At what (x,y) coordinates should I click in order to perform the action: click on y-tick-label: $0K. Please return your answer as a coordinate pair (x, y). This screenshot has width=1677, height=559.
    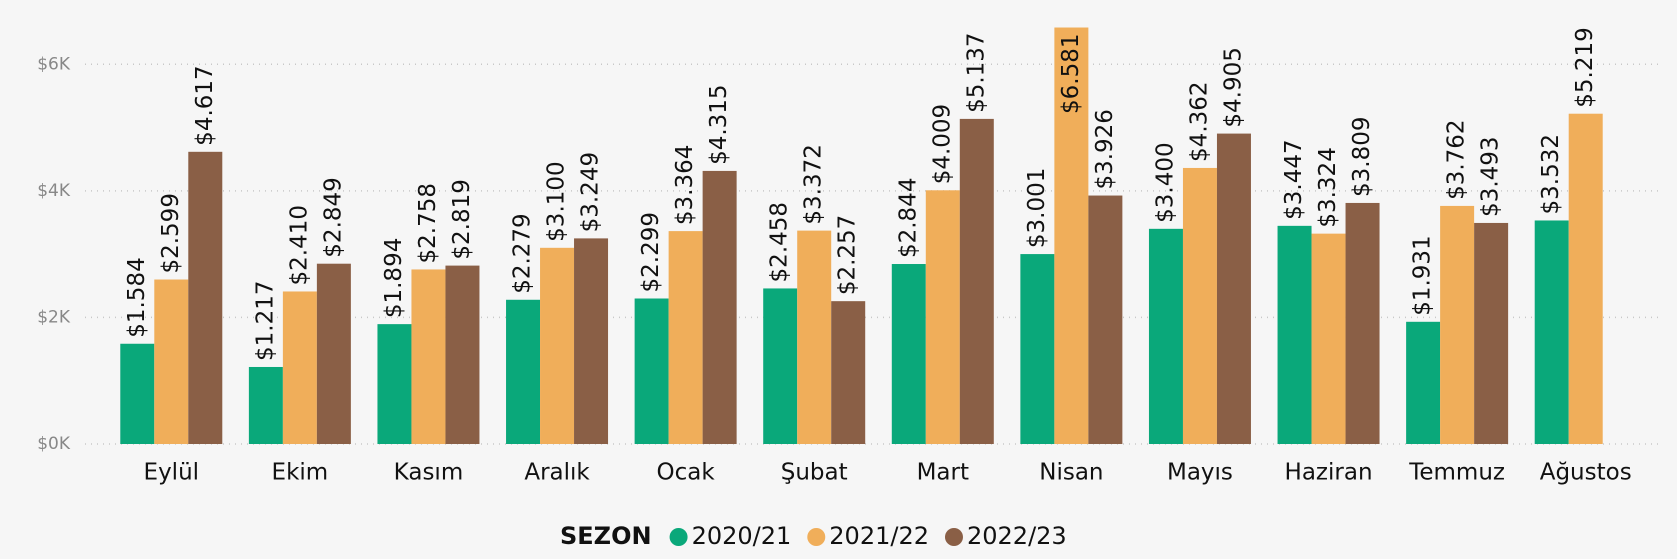
    Looking at the image, I should click on (54, 444).